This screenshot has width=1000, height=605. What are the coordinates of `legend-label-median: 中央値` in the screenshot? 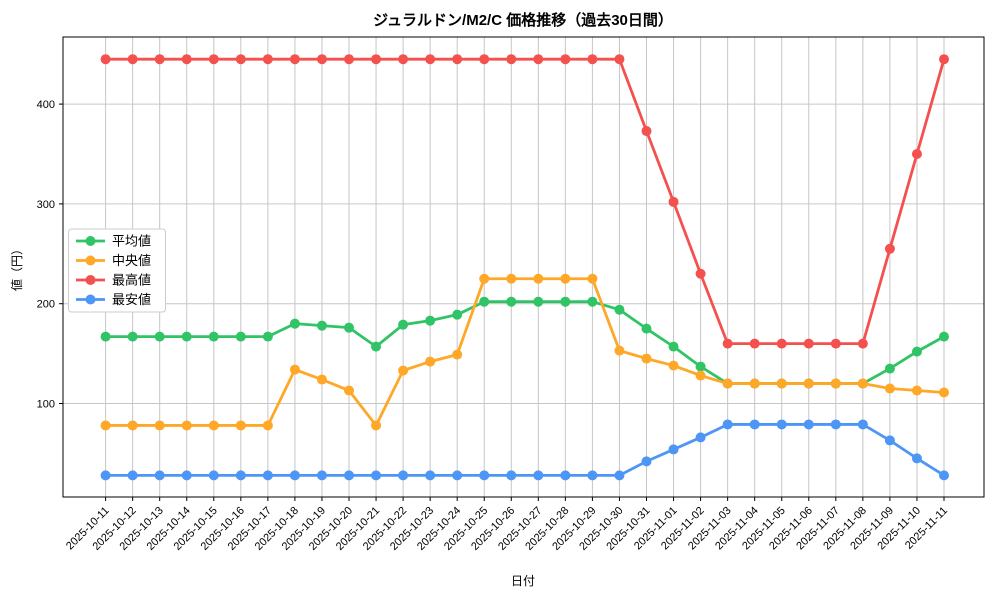 It's located at (131, 260).